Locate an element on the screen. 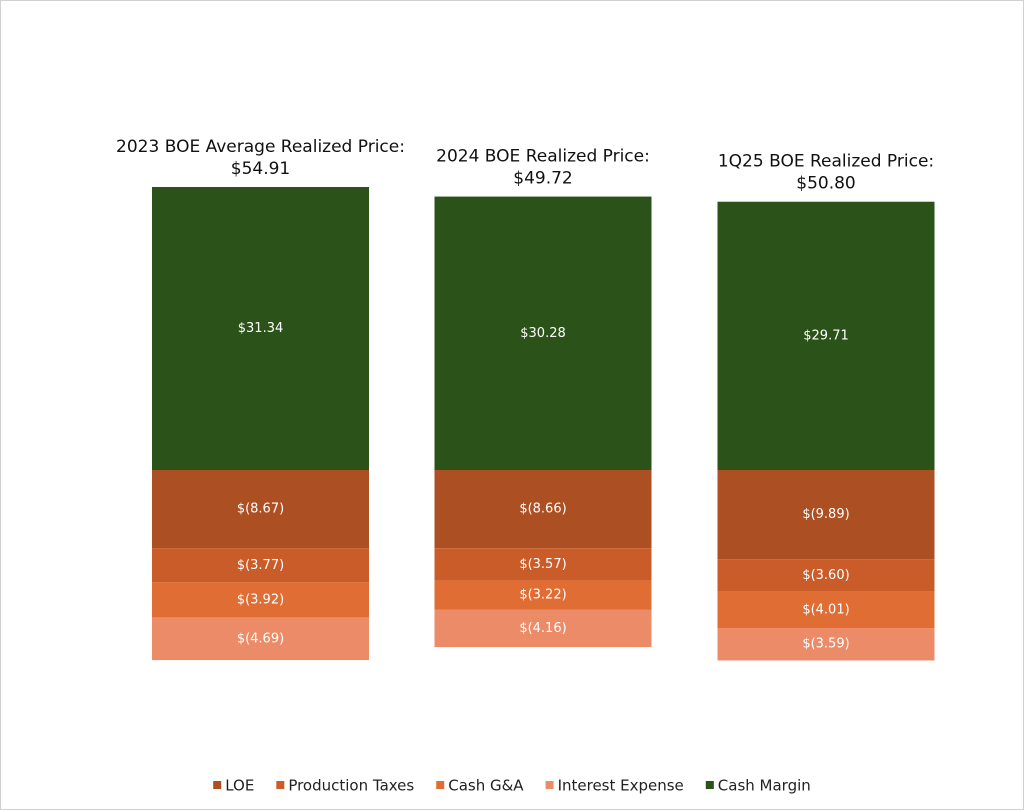 The image size is (1024, 810). value-label: $31.34 is located at coordinates (261, 328).